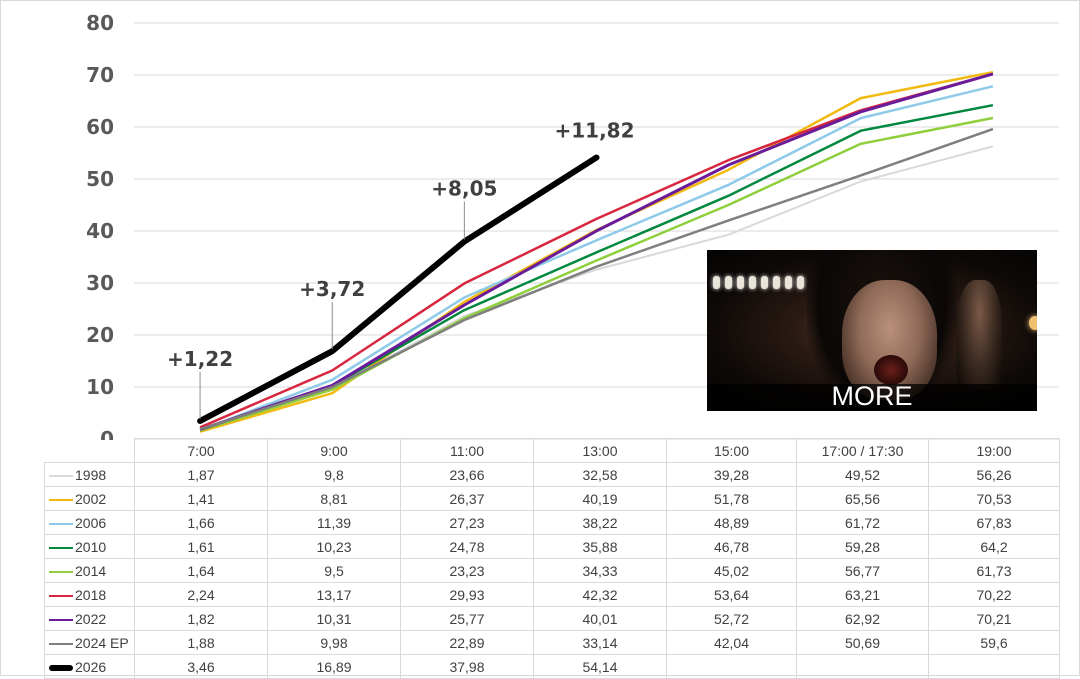 The width and height of the screenshot is (1080, 679). I want to click on data-label: 11,39, so click(334, 522).